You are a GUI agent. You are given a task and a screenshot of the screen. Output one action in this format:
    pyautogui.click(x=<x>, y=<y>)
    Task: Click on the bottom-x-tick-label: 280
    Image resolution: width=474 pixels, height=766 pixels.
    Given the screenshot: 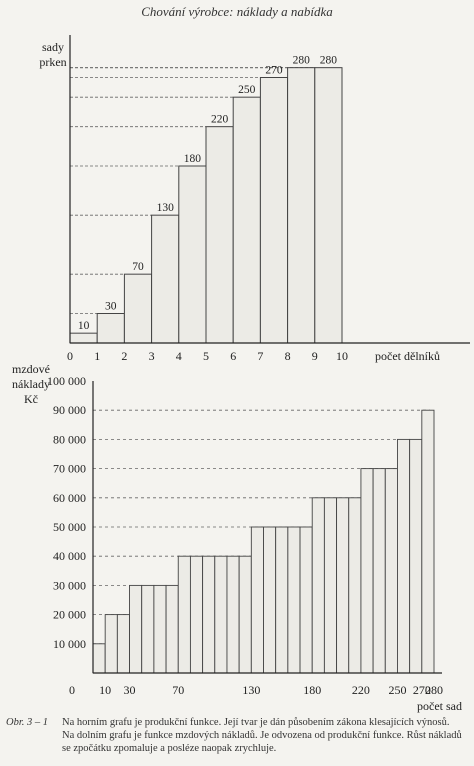 What is the action you would take?
    pyautogui.click(x=434, y=690)
    